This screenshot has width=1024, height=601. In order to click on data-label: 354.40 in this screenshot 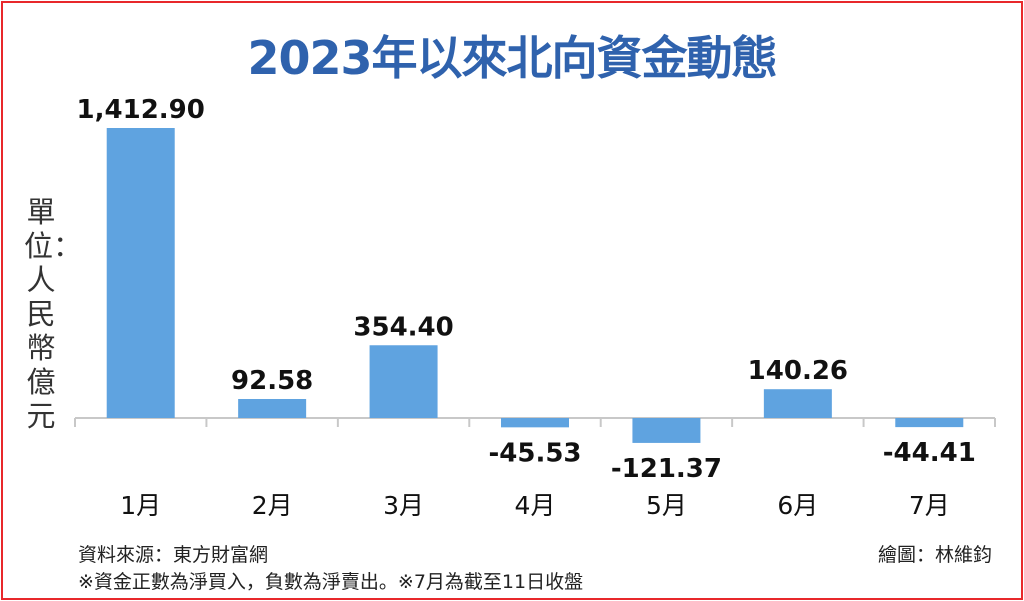, I will do `click(403, 327)`.